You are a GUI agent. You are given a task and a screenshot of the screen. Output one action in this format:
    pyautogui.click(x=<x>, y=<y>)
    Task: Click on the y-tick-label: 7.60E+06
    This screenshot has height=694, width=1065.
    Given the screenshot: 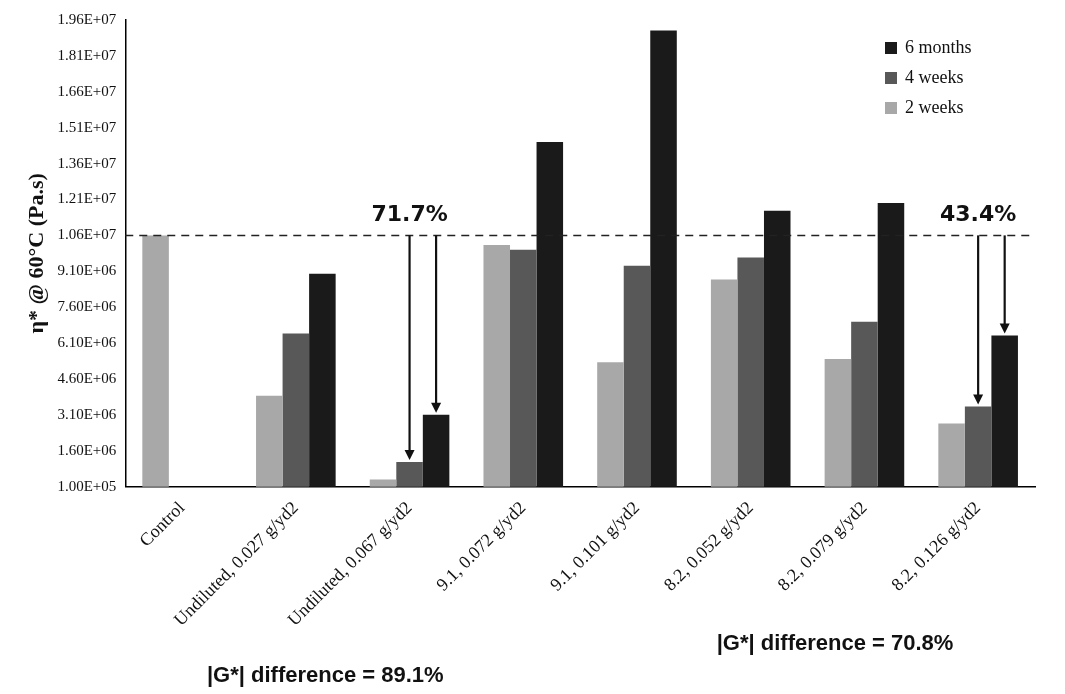 What is the action you would take?
    pyautogui.click(x=87, y=306)
    